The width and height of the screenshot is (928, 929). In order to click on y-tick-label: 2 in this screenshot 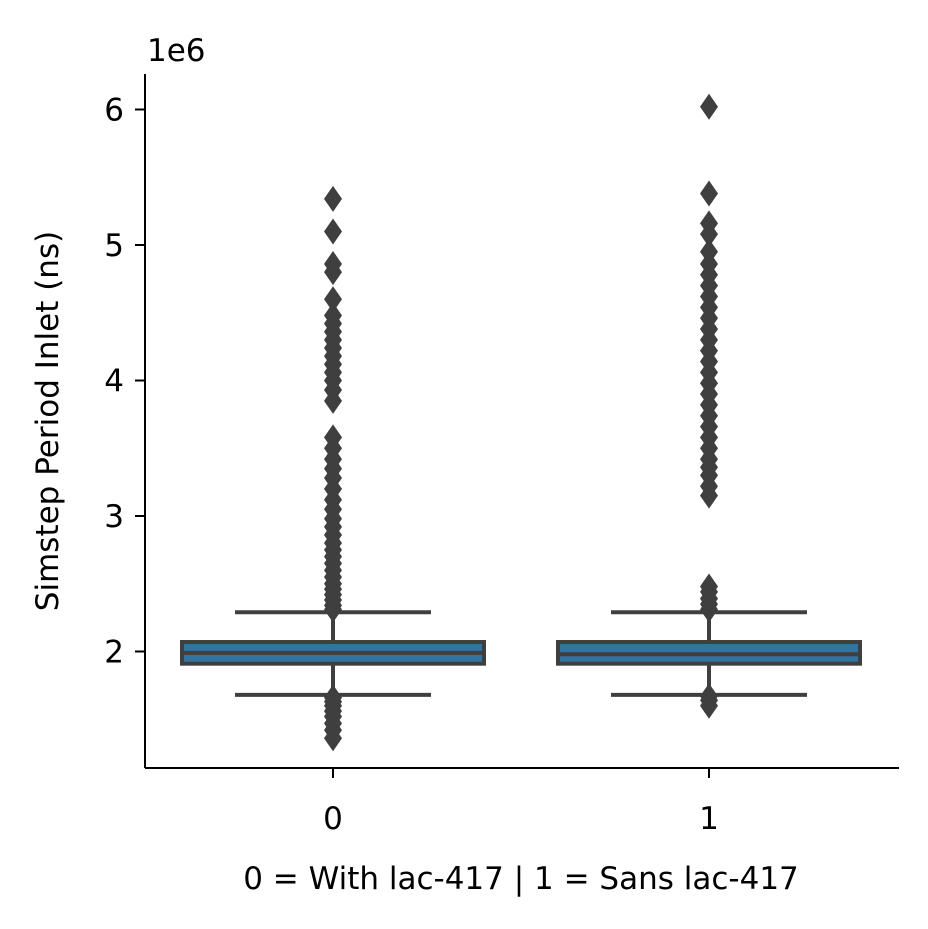, I will do `click(114, 653)`.